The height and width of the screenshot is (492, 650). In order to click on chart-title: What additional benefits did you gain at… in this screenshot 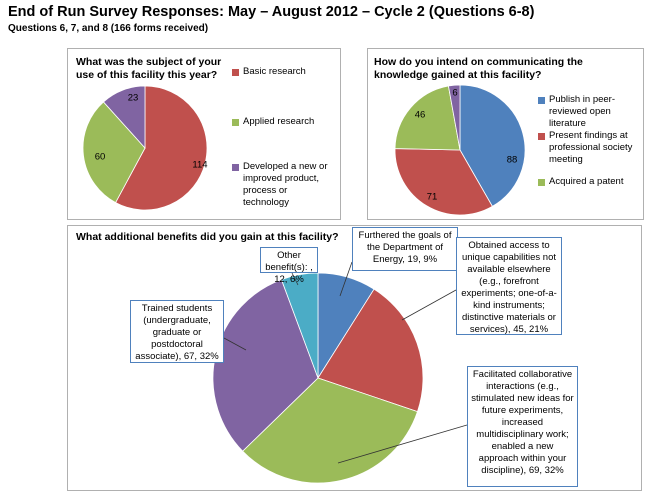, I will do `click(207, 237)`.